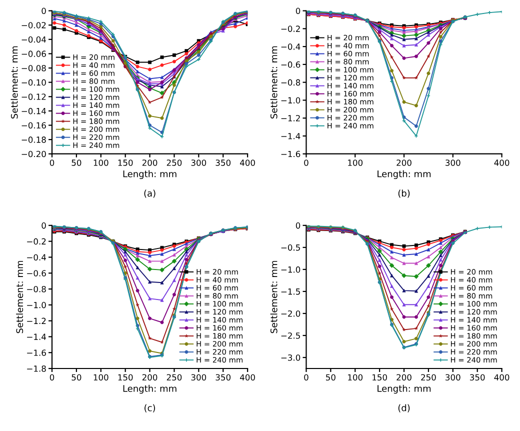 The image size is (520, 431). Describe the element at coordinates (34, 39) in the screenshot. I see `y-tick-label: −0.04` at that location.